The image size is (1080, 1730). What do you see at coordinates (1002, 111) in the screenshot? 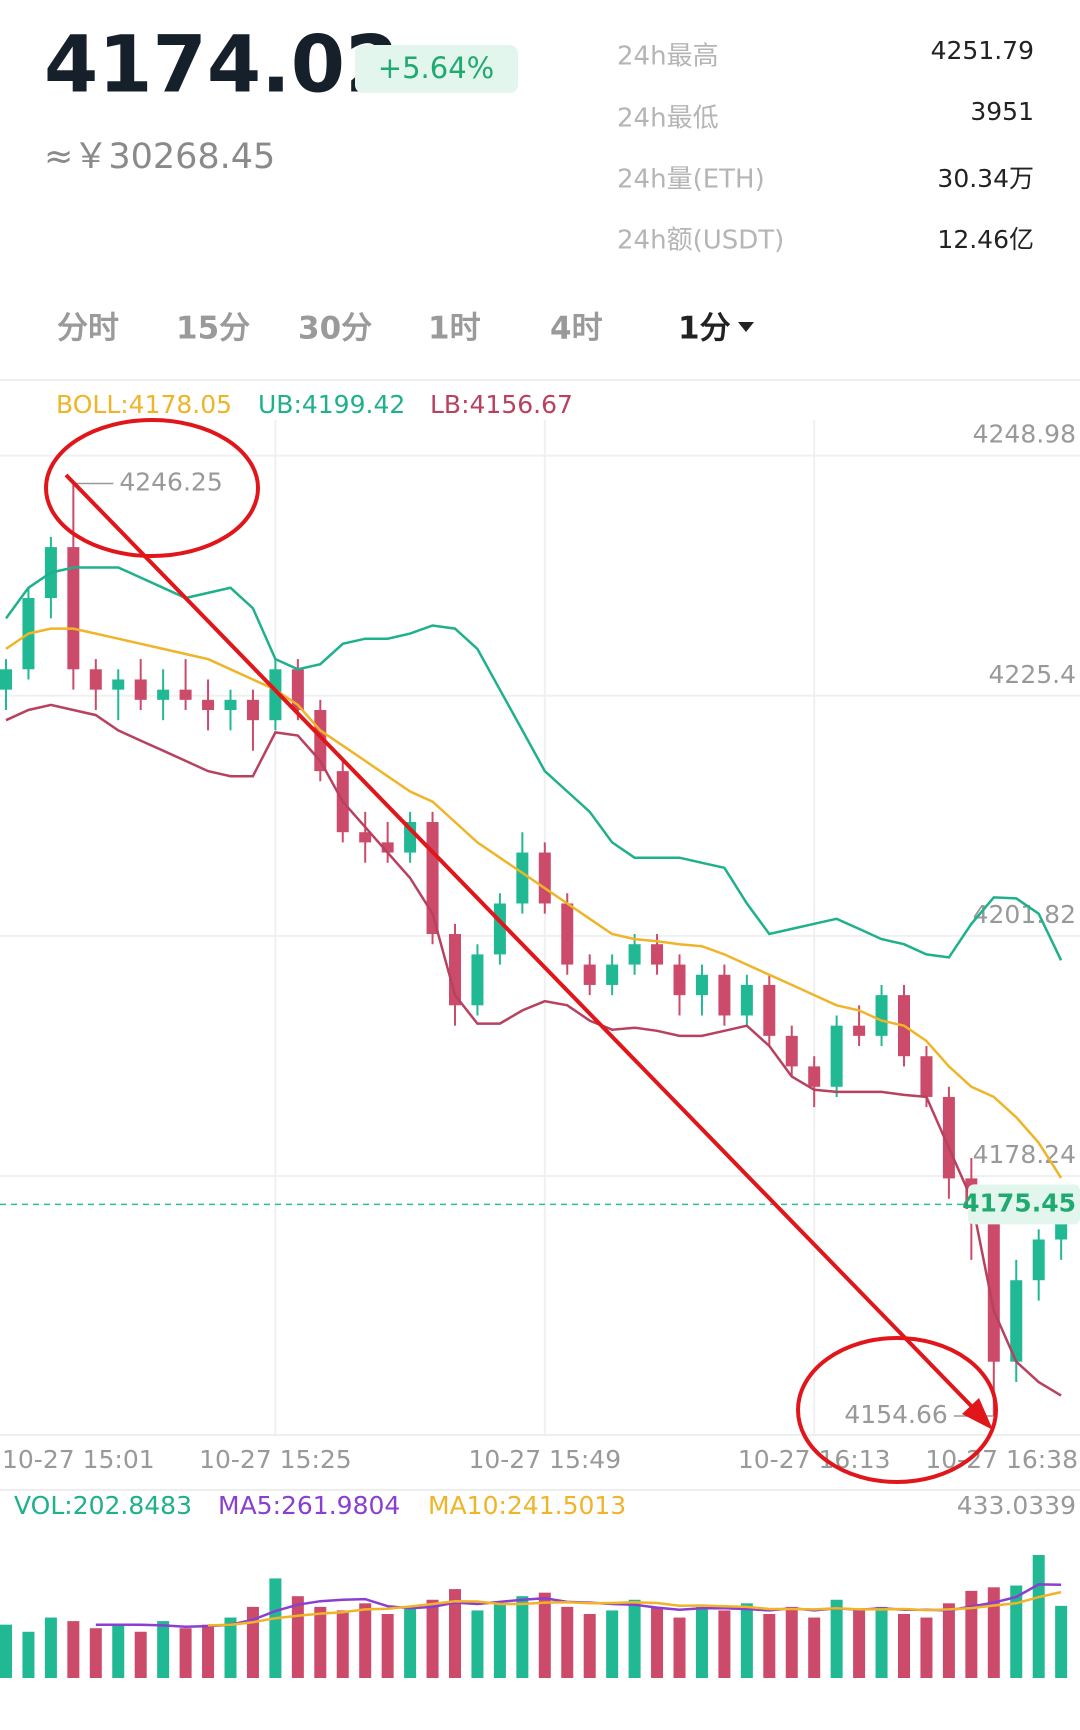
I see `stat-value: 3951` at bounding box center [1002, 111].